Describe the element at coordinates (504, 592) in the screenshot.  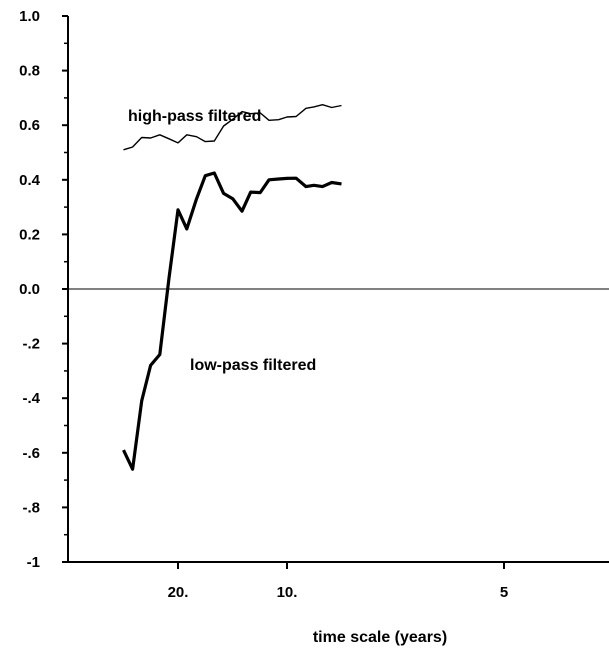
I see `x-tick-label: 5` at that location.